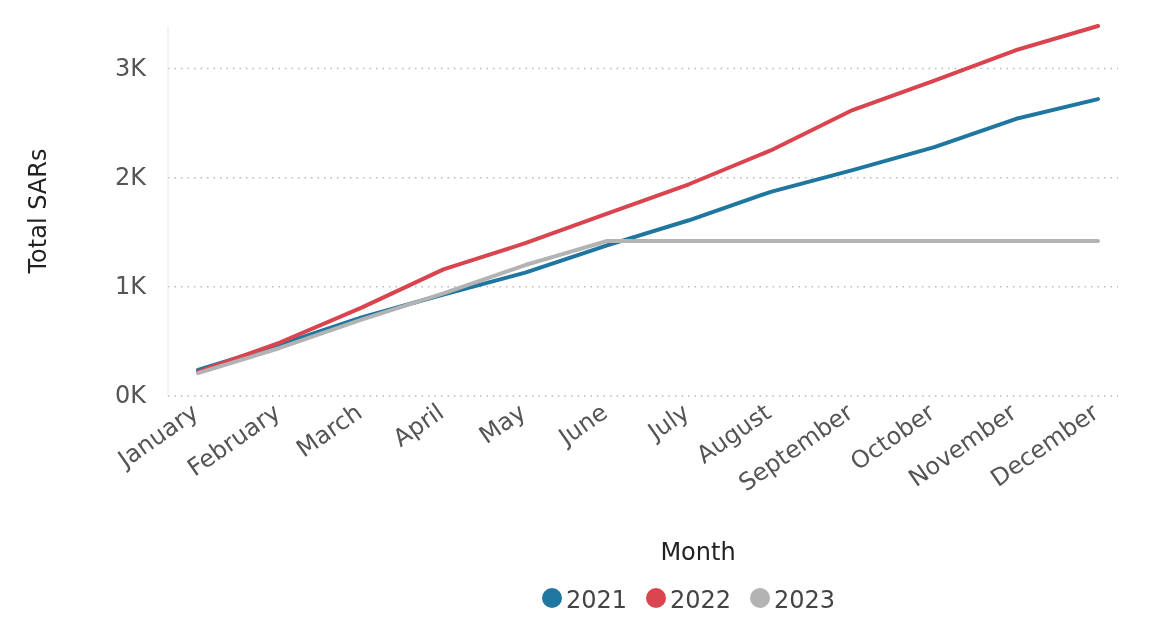 This screenshot has height=622, width=1156. I want to click on legend-label: 2022, so click(701, 600).